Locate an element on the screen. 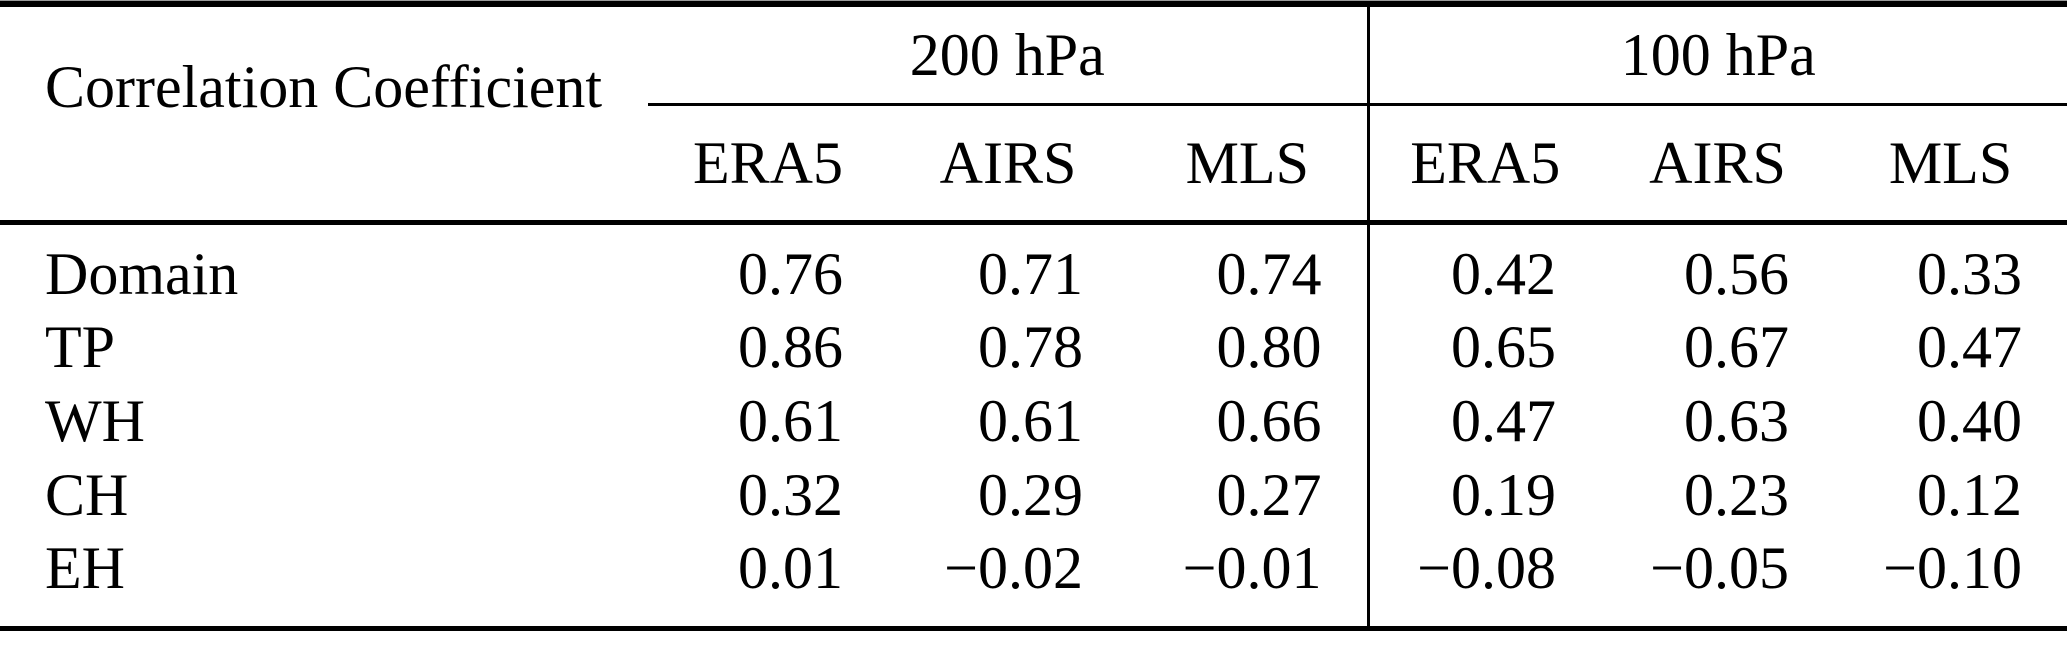 The height and width of the screenshot is (649, 2067). value-cell: 0.27 is located at coordinates (1269, 495).